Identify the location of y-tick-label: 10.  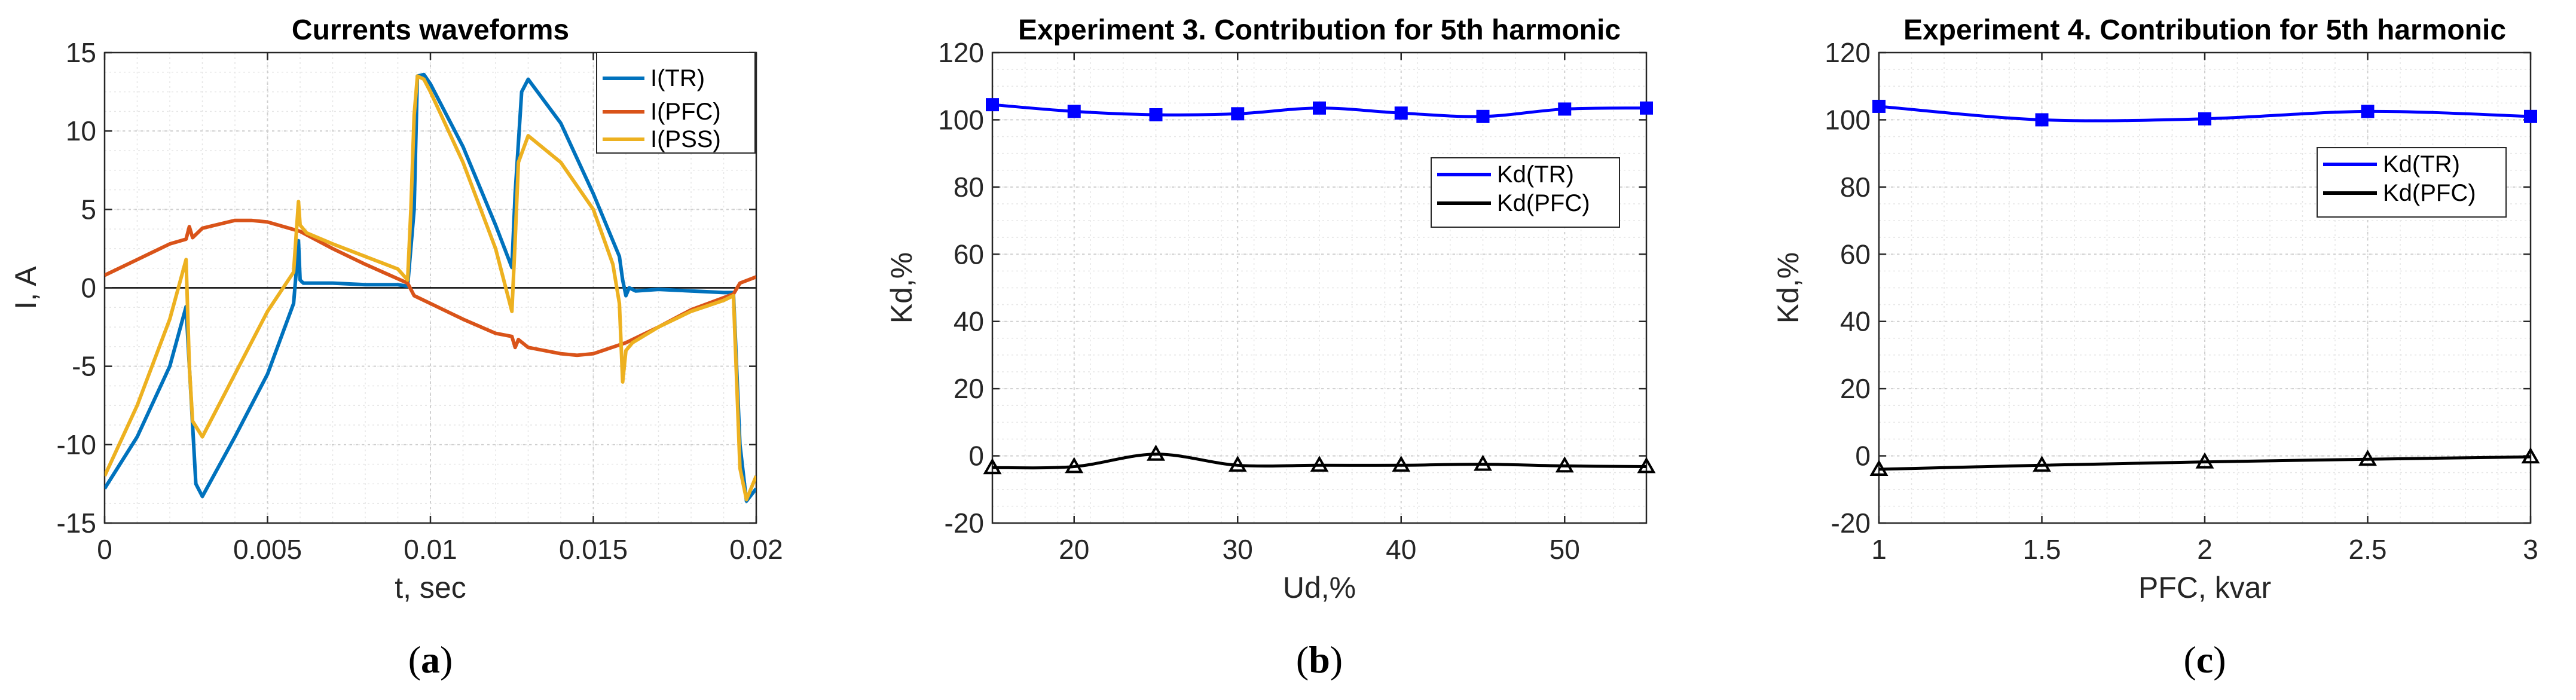
(81, 130).